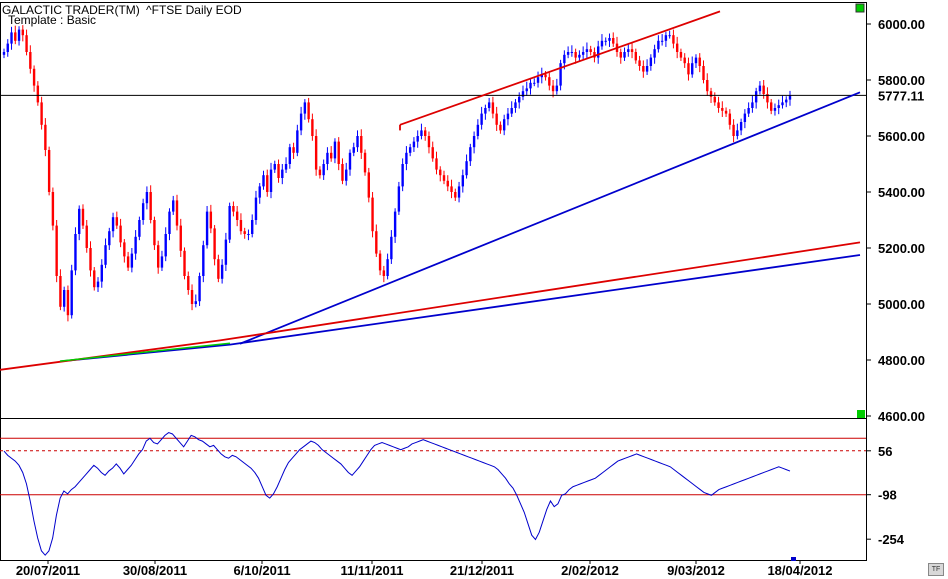  I want to click on date-label: 2/02/2012, so click(590, 570).